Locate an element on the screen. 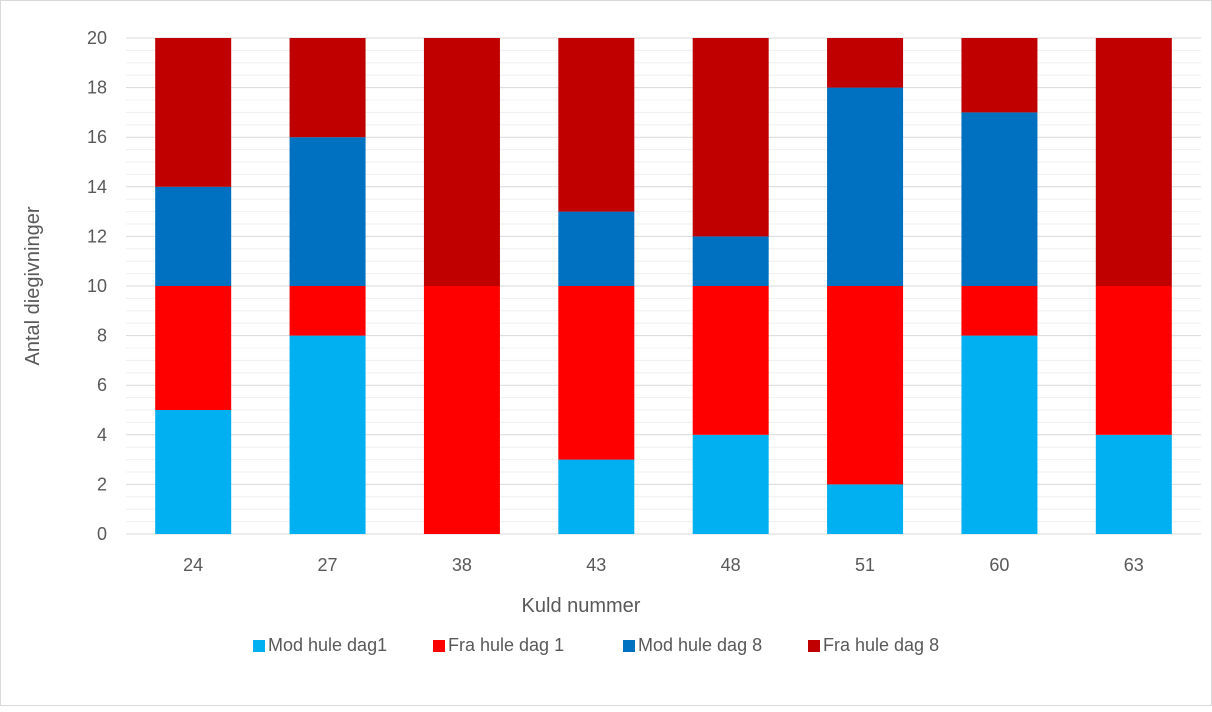 The image size is (1212, 712). y-tick-label: 16 is located at coordinates (97, 137).